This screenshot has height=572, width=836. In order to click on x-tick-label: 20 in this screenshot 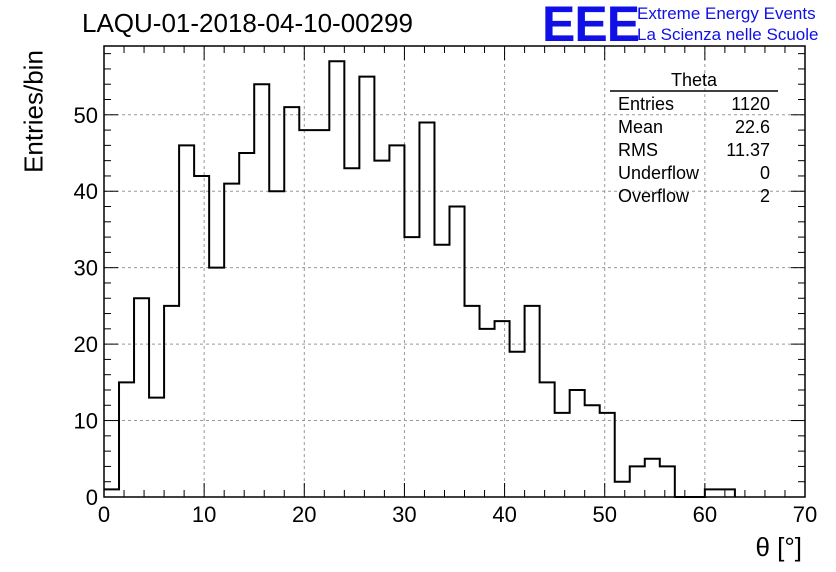, I will do `click(304, 514)`.